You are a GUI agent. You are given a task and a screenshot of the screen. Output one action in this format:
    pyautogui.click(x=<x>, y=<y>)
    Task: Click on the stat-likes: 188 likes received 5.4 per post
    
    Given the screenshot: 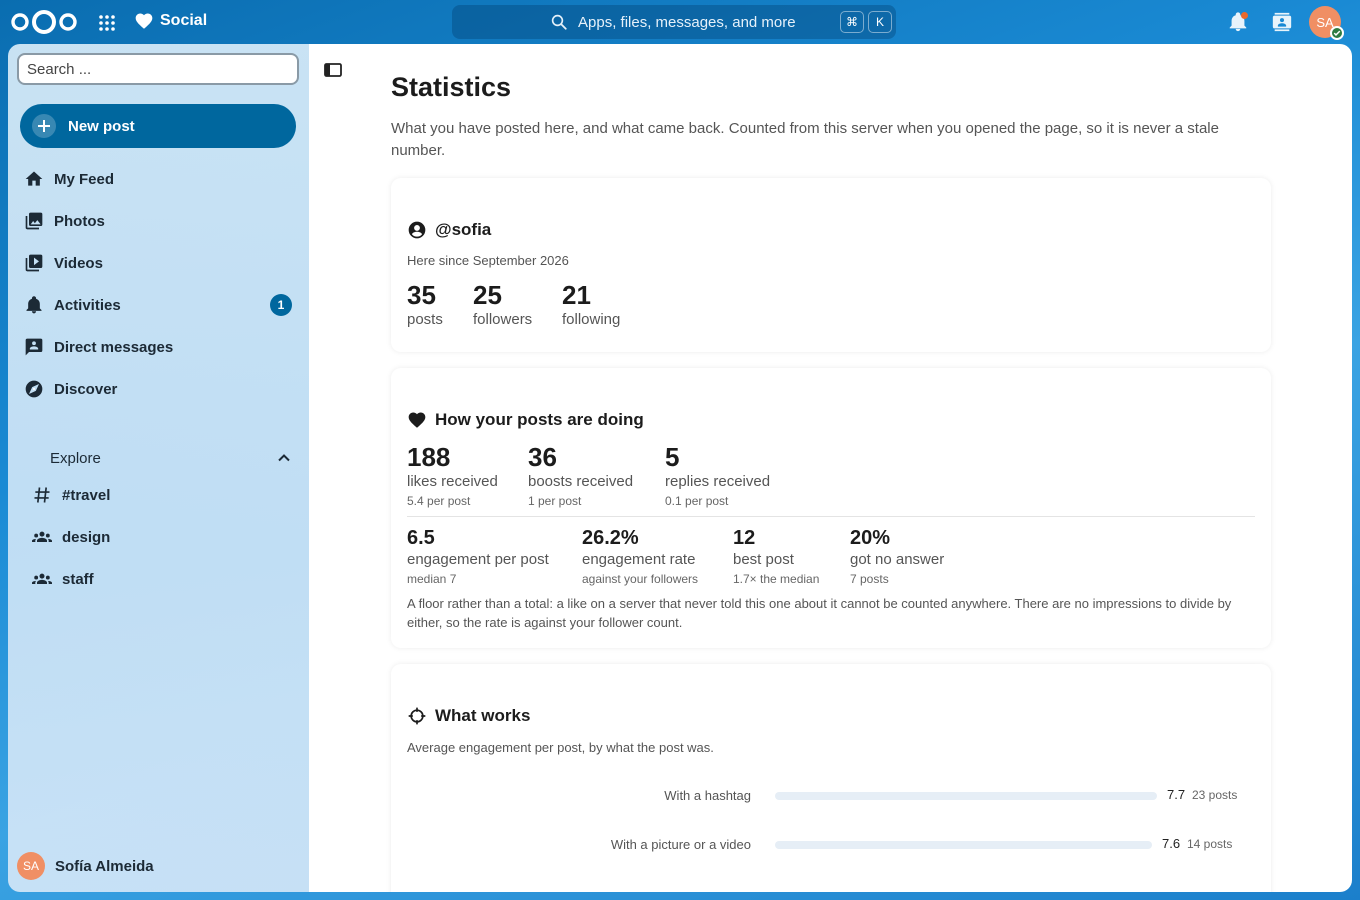 What is the action you would take?
    pyautogui.click(x=452, y=476)
    